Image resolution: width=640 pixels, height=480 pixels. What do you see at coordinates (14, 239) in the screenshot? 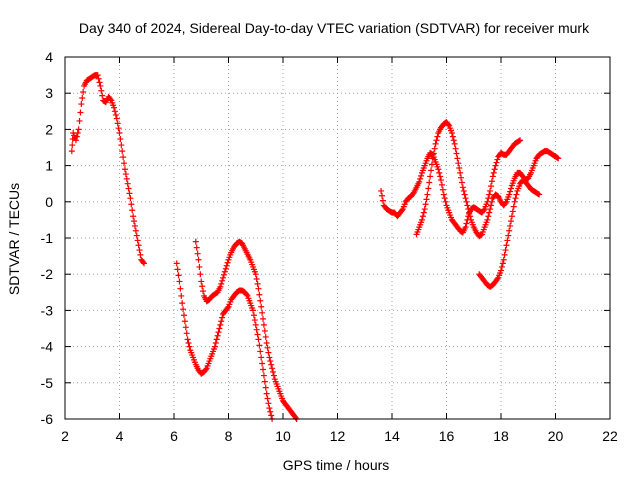
I see `y-axis-label: SDTVAR / TECUs` at bounding box center [14, 239].